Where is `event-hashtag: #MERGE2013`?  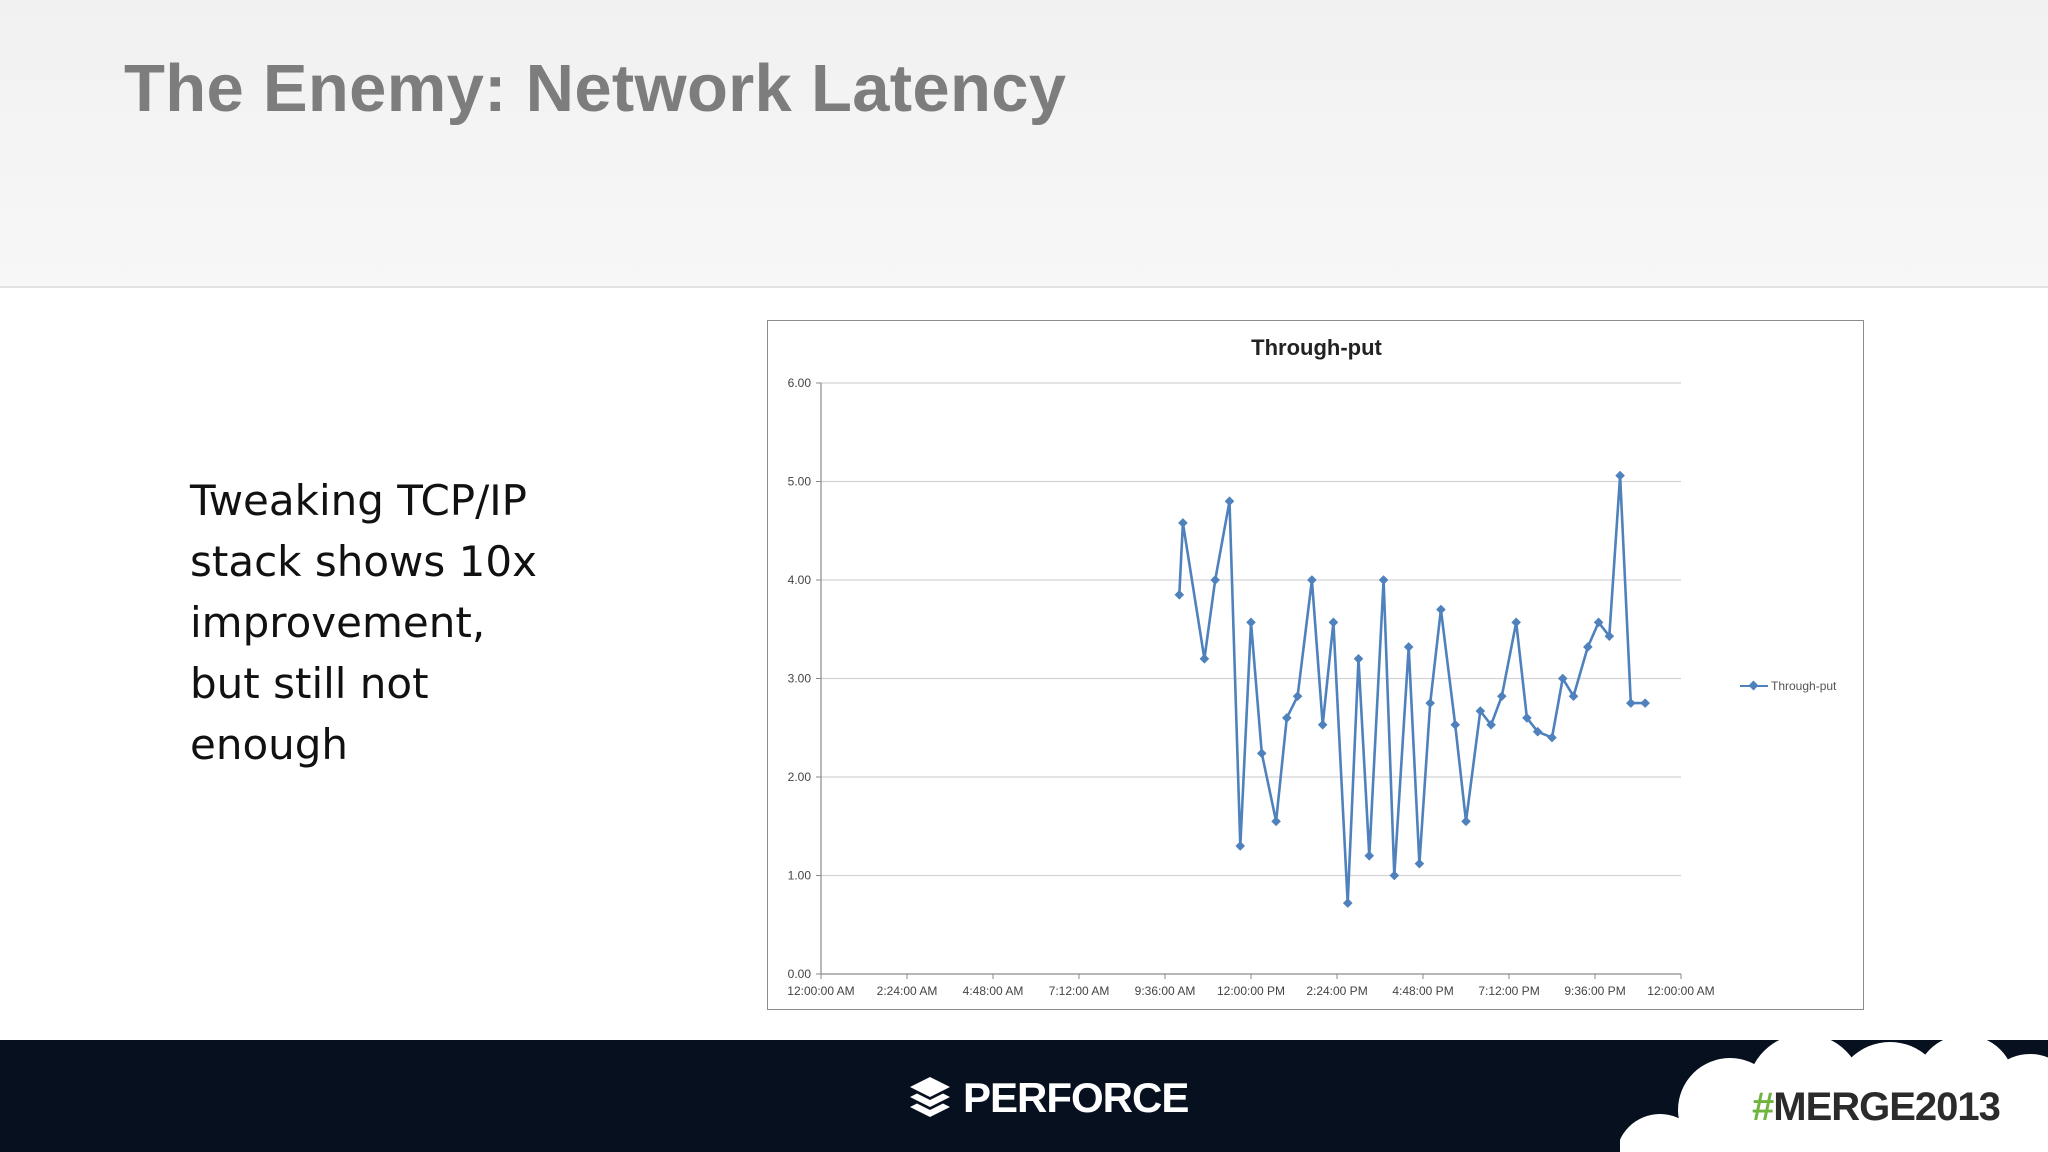 event-hashtag: #MERGE2013 is located at coordinates (1876, 1107).